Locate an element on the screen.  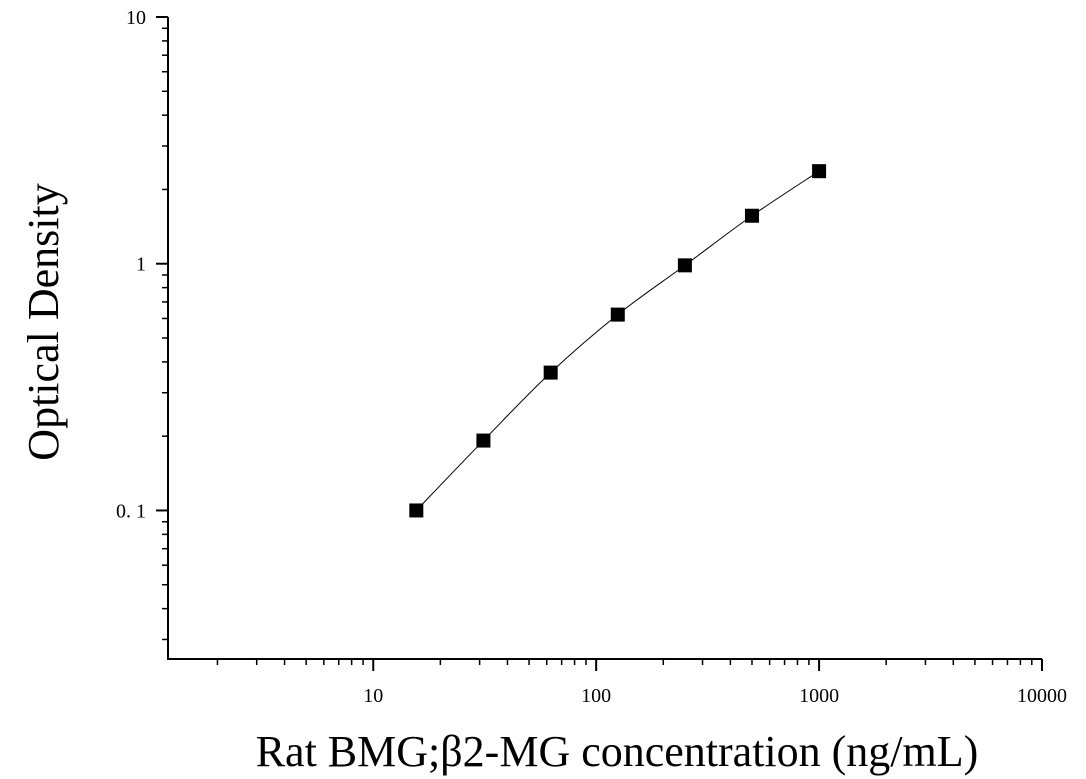
x-tick-label: 10 is located at coordinates (373, 696).